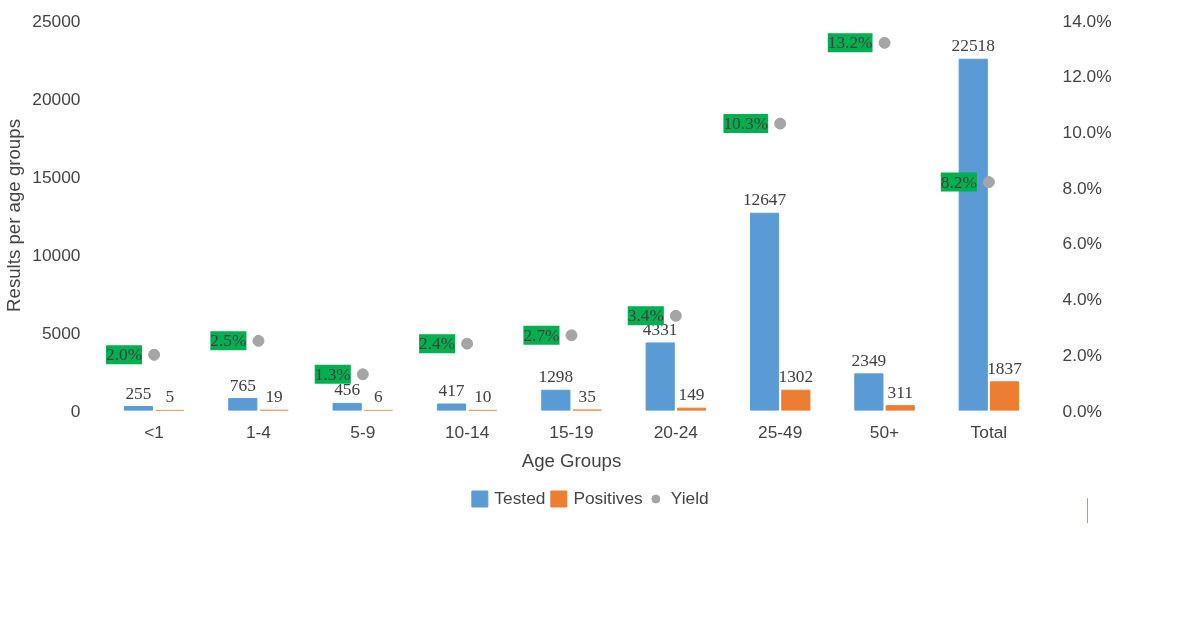  I want to click on data-label: 2.5%, so click(228, 341).